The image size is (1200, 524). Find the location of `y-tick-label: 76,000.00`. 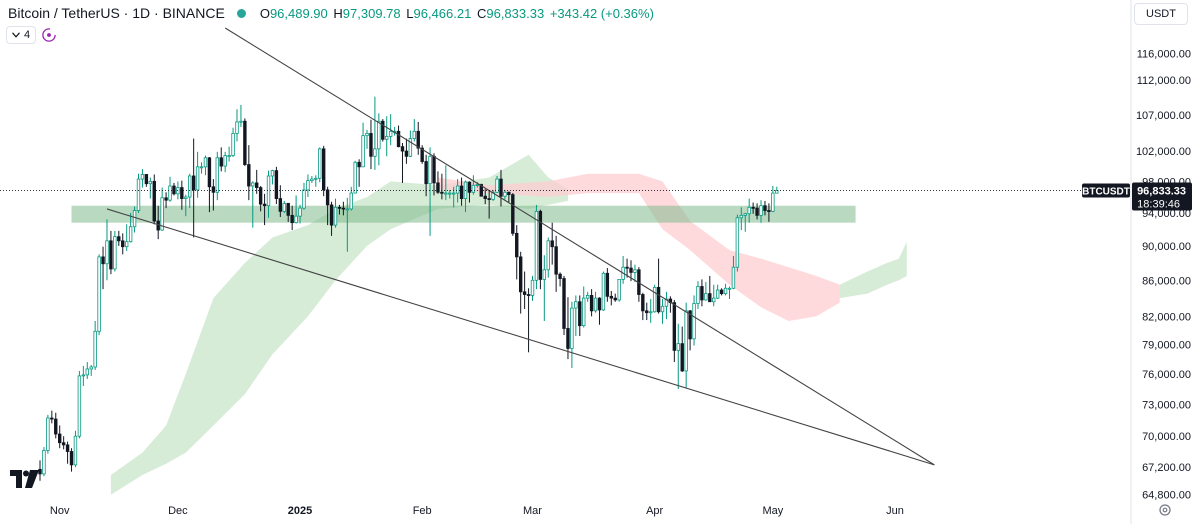

y-tick-label: 76,000.00 is located at coordinates (1166, 375).